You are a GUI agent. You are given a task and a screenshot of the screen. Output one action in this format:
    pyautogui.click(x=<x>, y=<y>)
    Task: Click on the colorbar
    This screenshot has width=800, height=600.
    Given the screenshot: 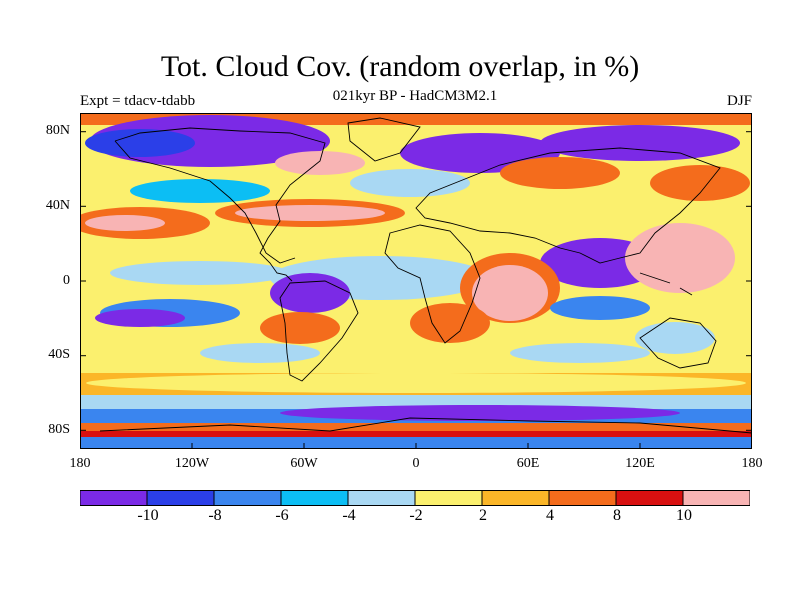 What is the action you would take?
    pyautogui.click(x=415, y=498)
    